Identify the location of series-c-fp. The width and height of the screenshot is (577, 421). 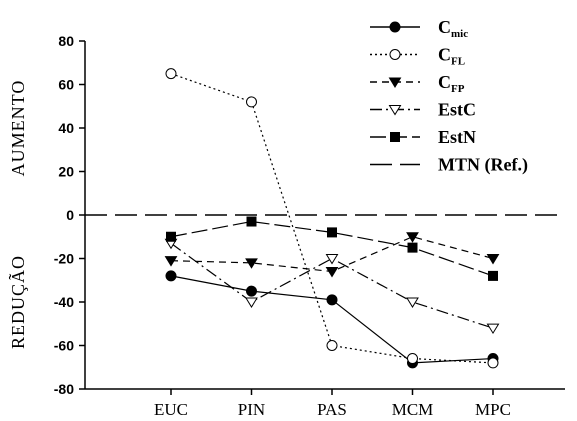
(332, 255).